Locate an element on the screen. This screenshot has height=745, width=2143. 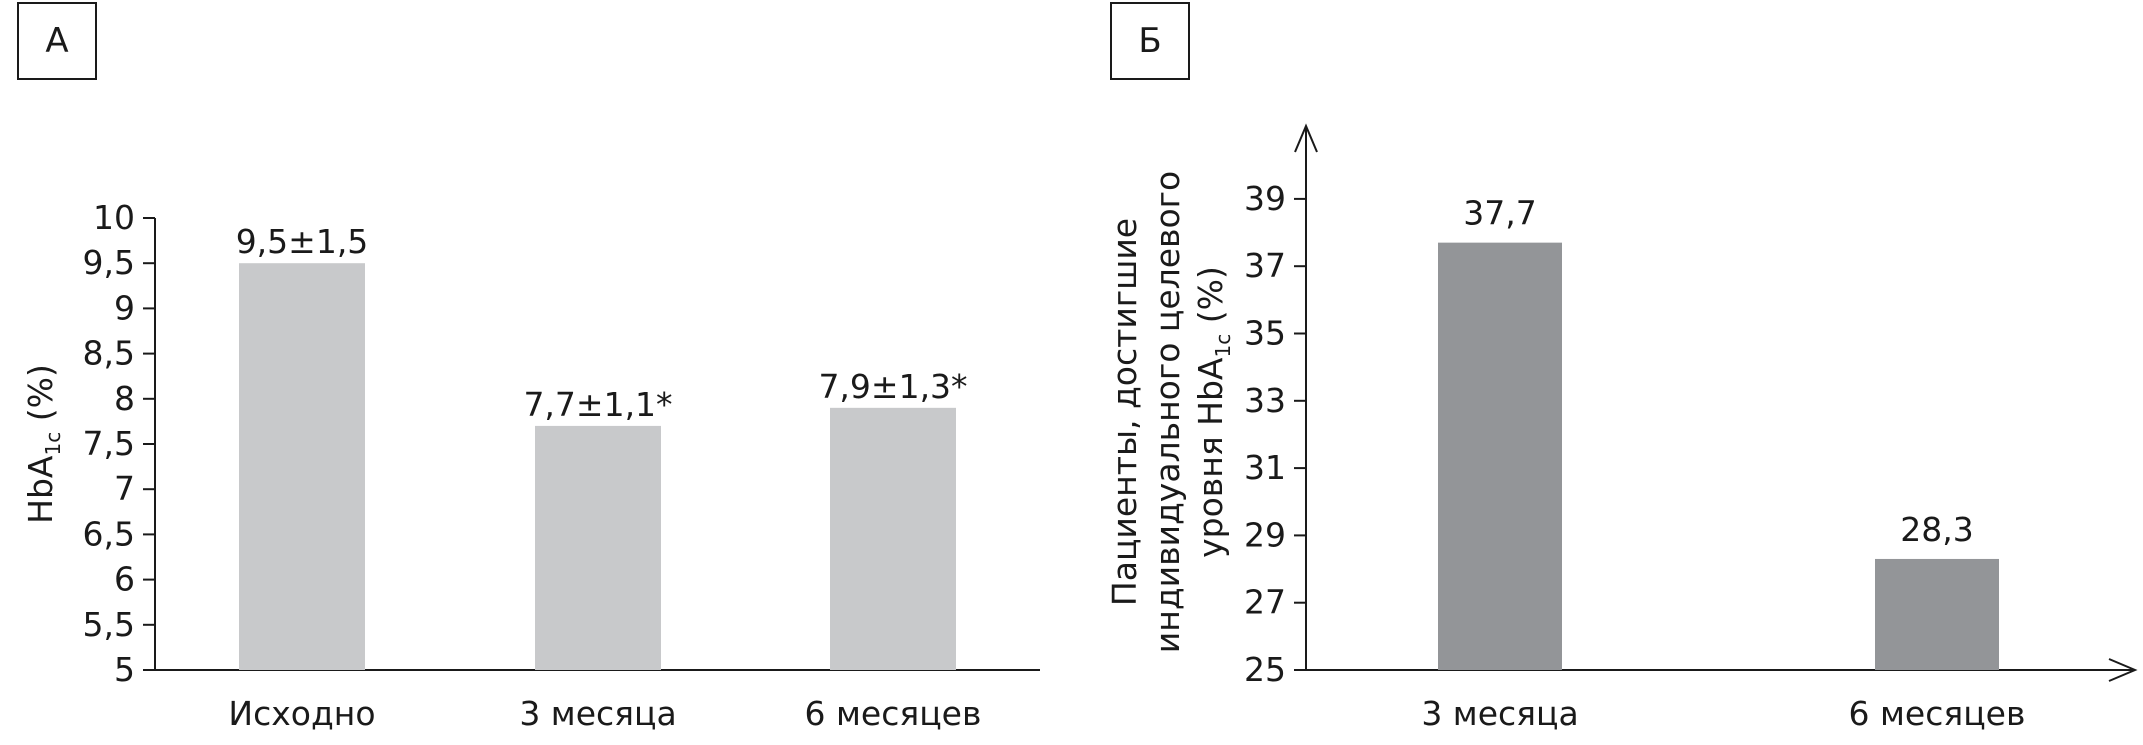
panel-label-b: Б is located at coordinates (1150, 41).